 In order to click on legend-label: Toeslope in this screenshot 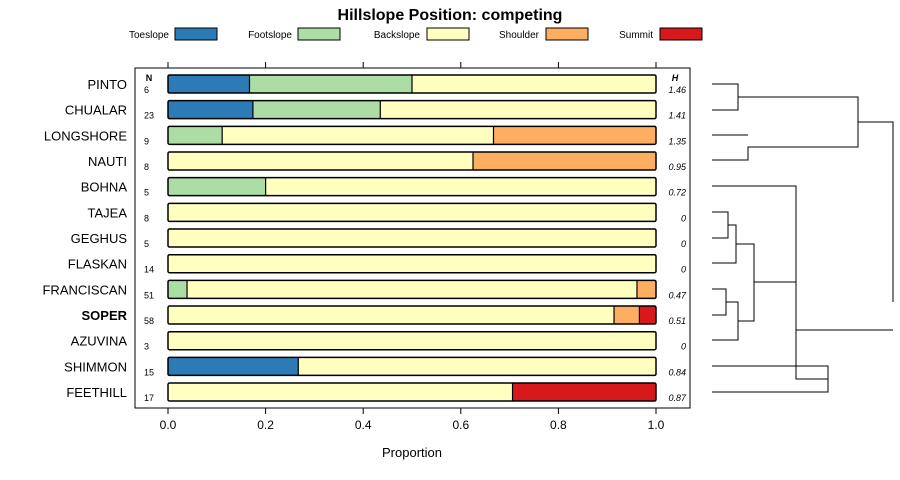, I will do `click(149, 35)`.